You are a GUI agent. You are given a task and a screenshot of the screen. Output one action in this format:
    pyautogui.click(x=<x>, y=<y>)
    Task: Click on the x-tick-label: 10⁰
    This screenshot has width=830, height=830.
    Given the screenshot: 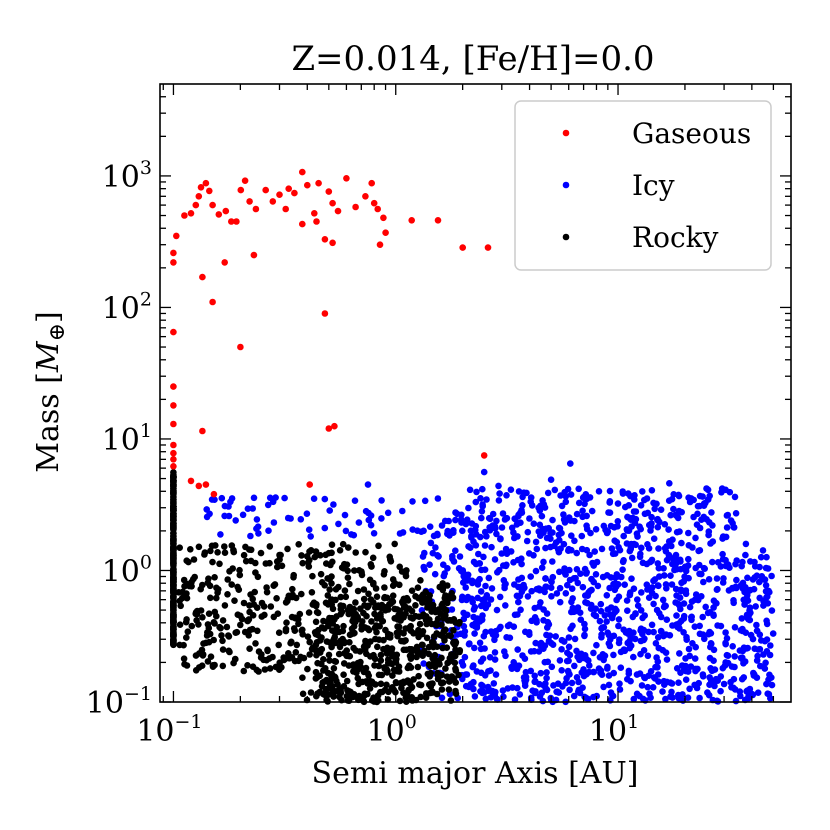 What is the action you would take?
    pyautogui.click(x=392, y=730)
    